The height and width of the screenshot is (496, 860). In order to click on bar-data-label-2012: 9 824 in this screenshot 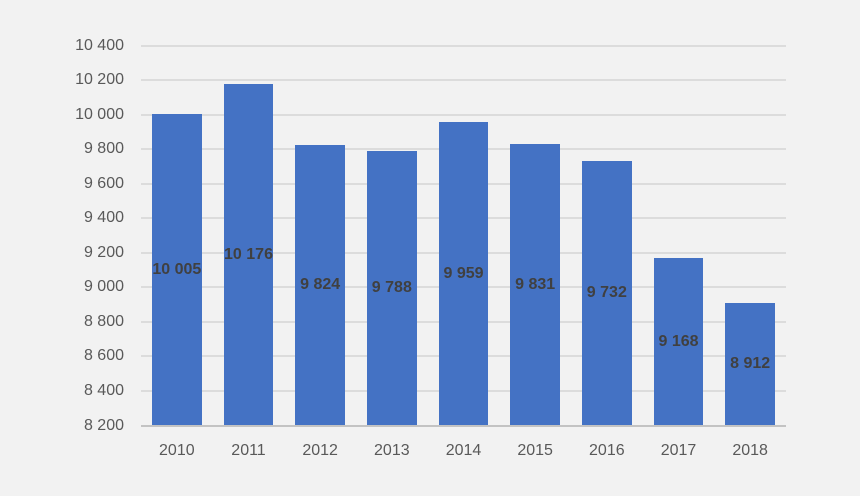, I will do `click(320, 285)`.